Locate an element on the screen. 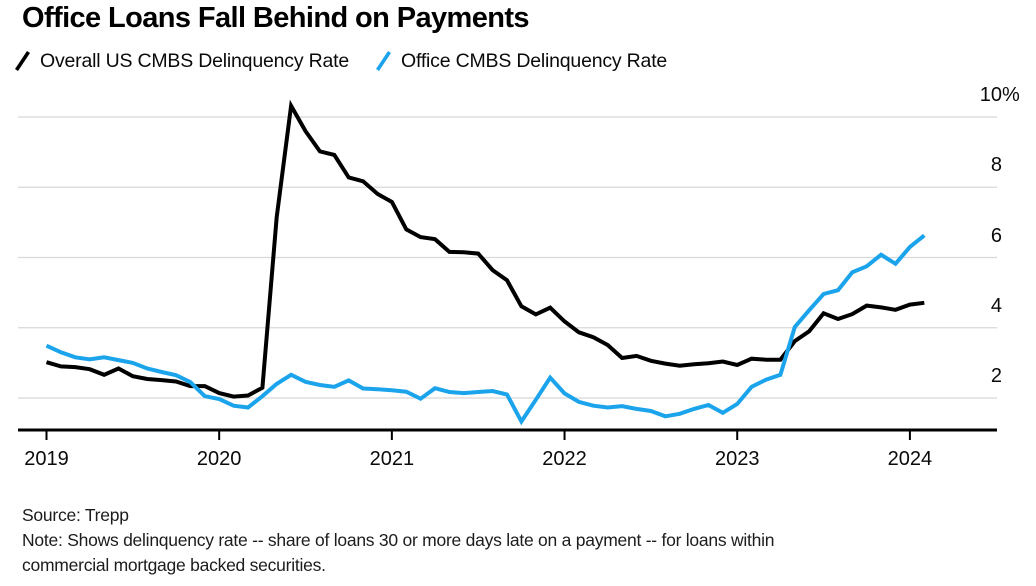  y-axis-label-value: 8 is located at coordinates (996, 165).